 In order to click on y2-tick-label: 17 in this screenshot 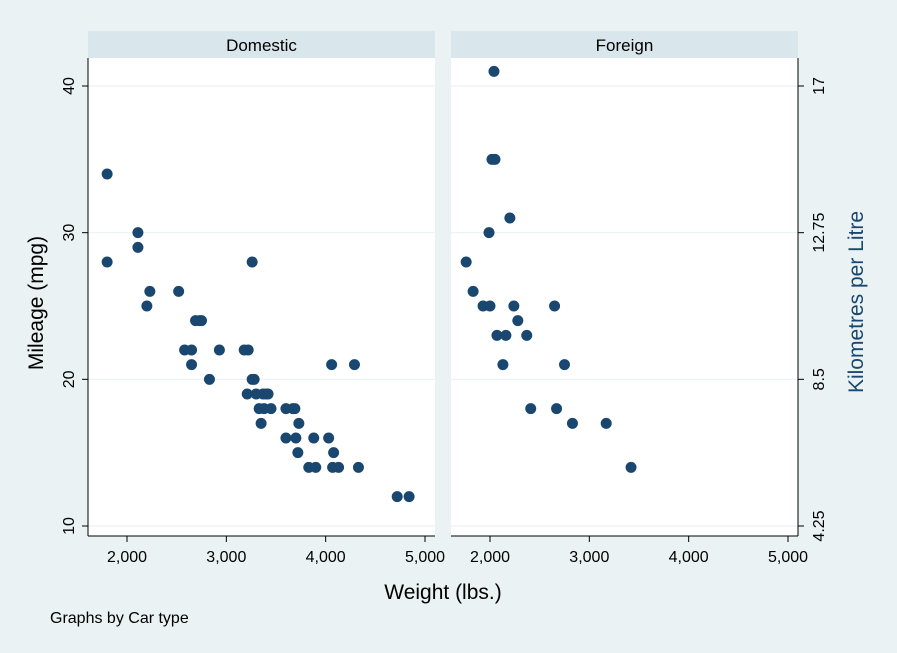, I will do `click(819, 86)`.